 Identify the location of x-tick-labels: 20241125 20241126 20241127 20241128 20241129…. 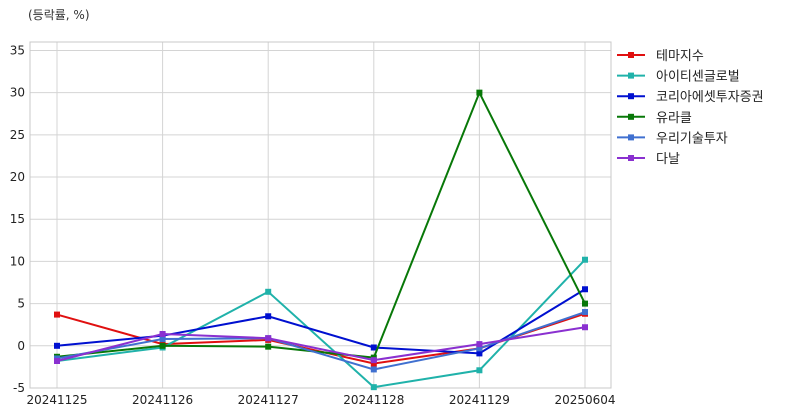
(320, 400).